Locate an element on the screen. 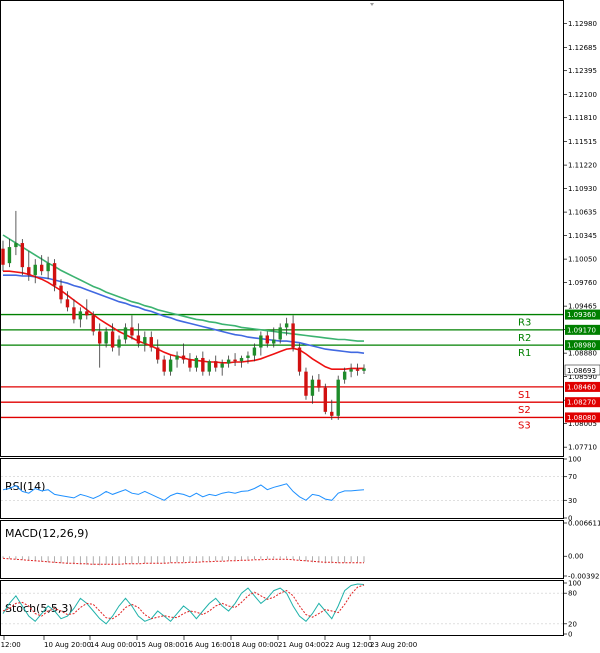 This screenshot has width=600, height=653. ma-blue-line is located at coordinates (184, 314).